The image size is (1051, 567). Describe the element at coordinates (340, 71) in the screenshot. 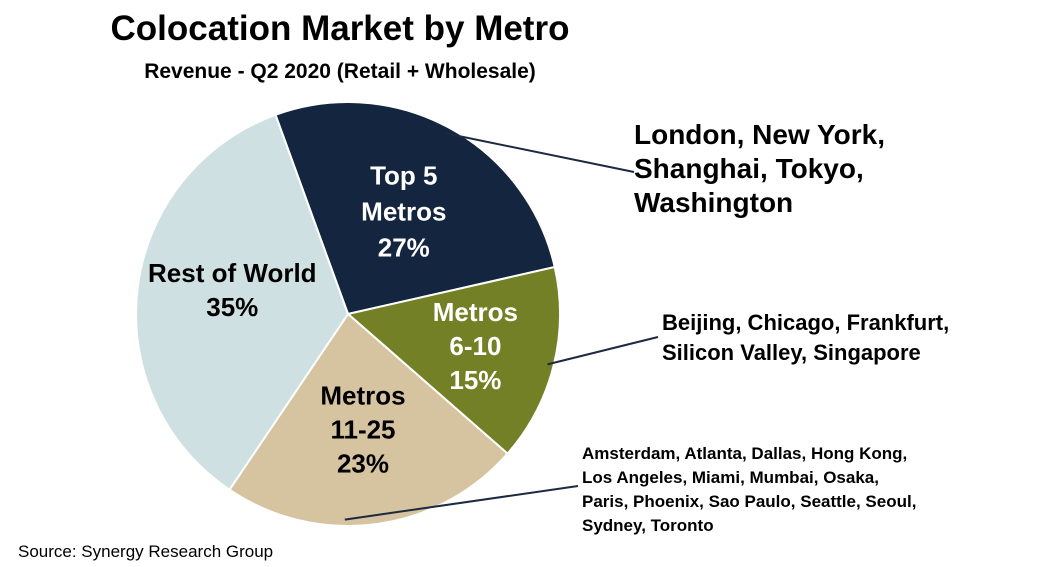

I see `chart-subtitle: Revenue - Q2 2020 (Retail + Wholesale)` at that location.